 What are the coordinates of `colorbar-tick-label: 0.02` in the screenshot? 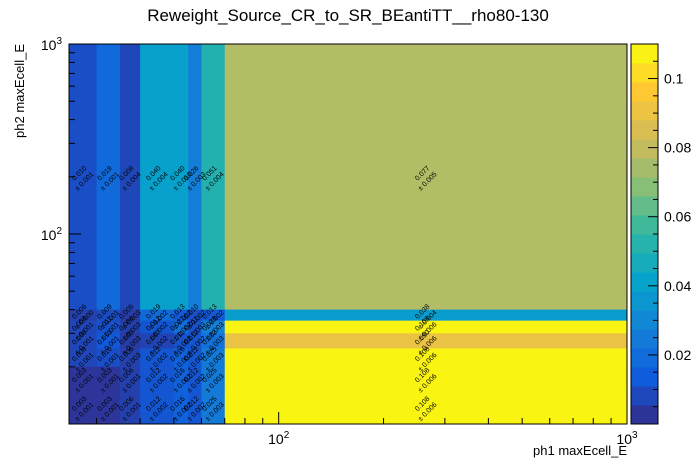 It's located at (677, 355).